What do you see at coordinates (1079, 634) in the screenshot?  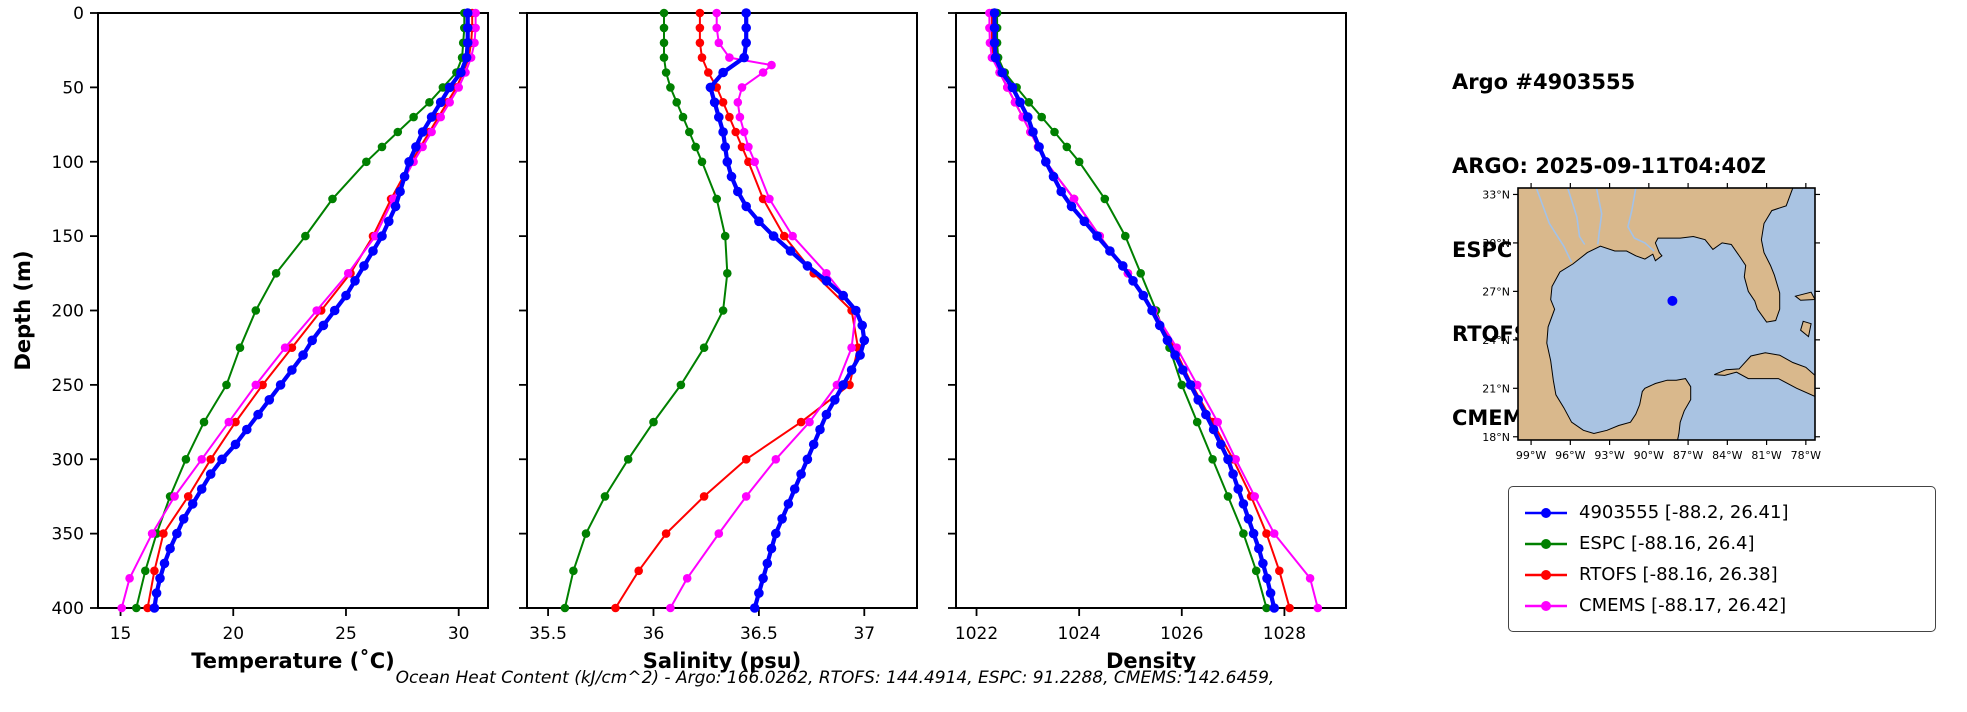 I see `x-tick-label: 1024` at bounding box center [1079, 634].